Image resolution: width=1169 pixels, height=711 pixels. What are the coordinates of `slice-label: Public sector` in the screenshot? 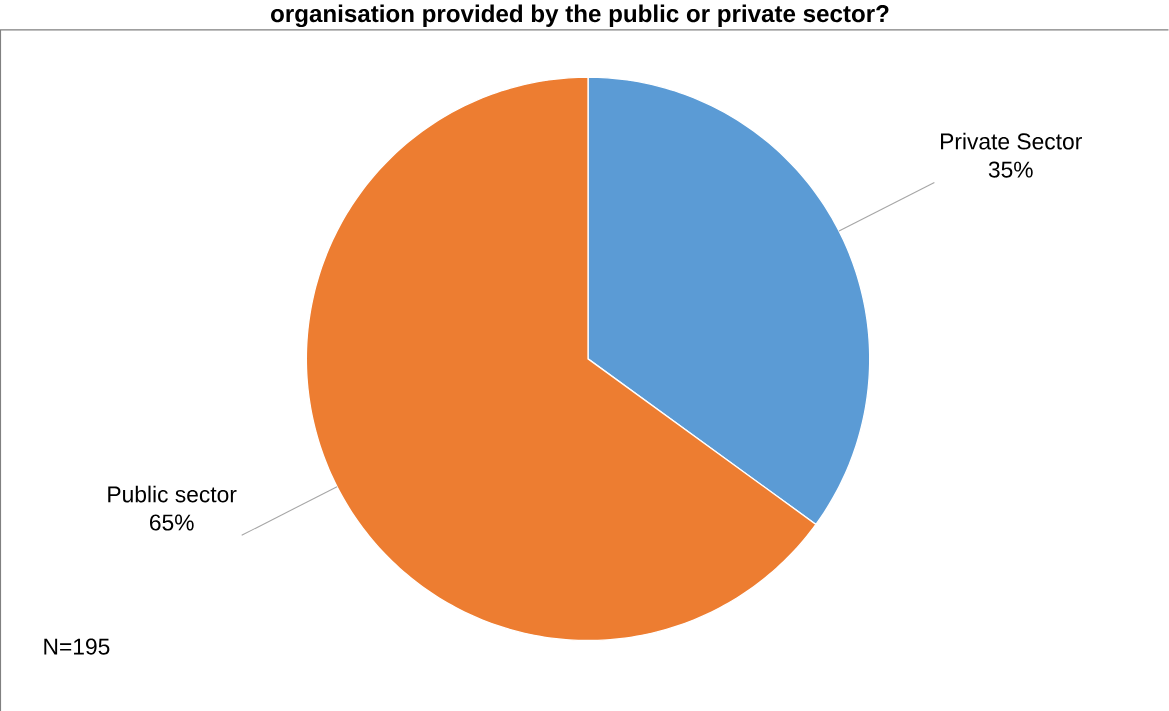 It's located at (172, 494).